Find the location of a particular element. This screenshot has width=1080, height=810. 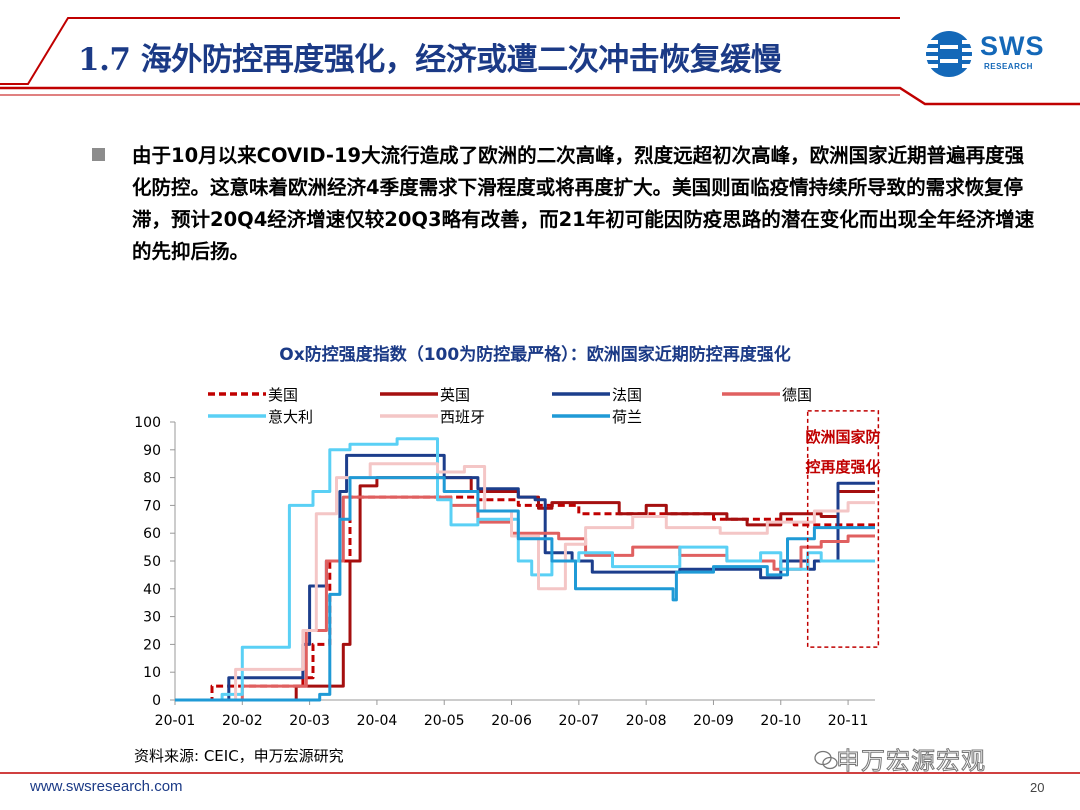

y-tick-label: 30 is located at coordinates (152, 618).